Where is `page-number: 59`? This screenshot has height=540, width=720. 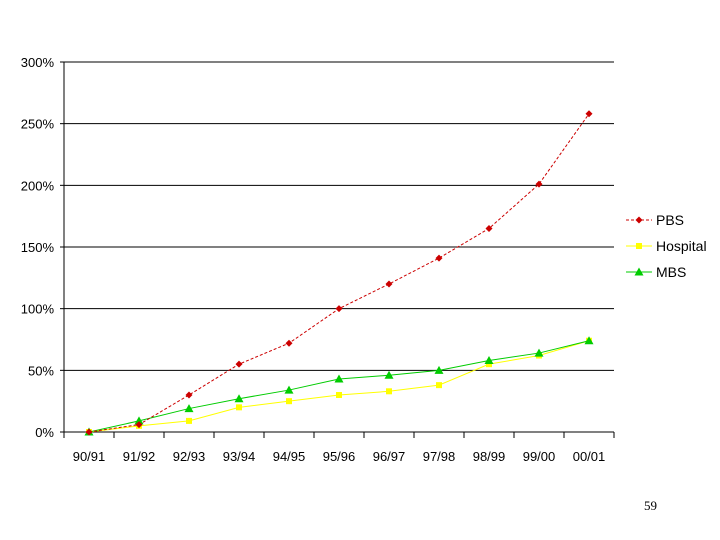
page-number: 59 is located at coordinates (650, 505).